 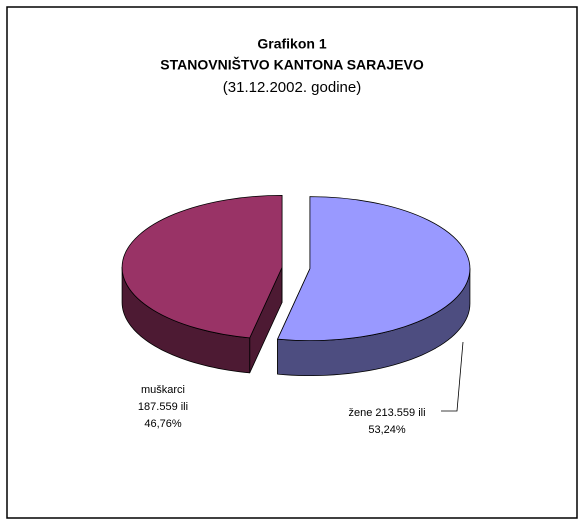 What do you see at coordinates (163, 390) in the screenshot?
I see `data-label: muškarci` at bounding box center [163, 390].